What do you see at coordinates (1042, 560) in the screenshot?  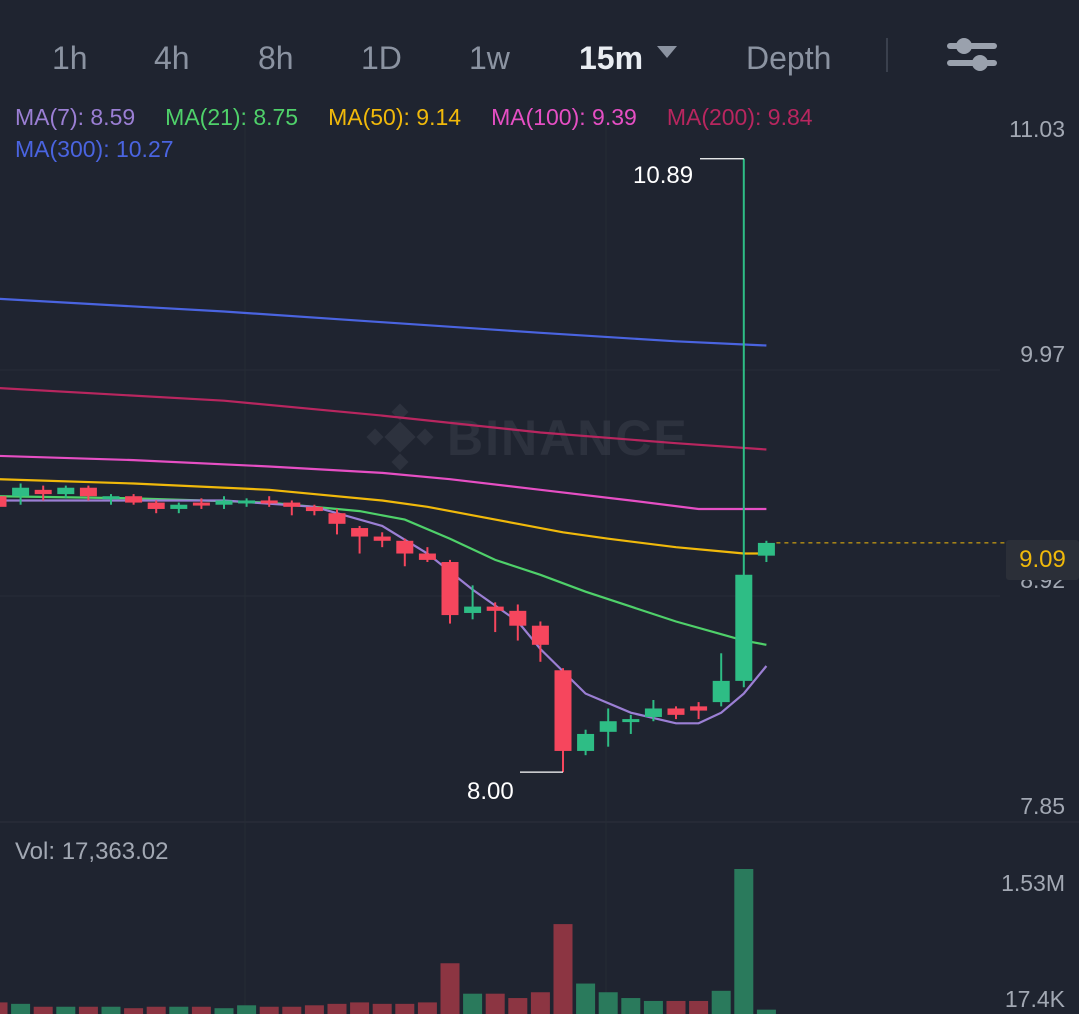 I see `current-price-tag: 9.09` at bounding box center [1042, 560].